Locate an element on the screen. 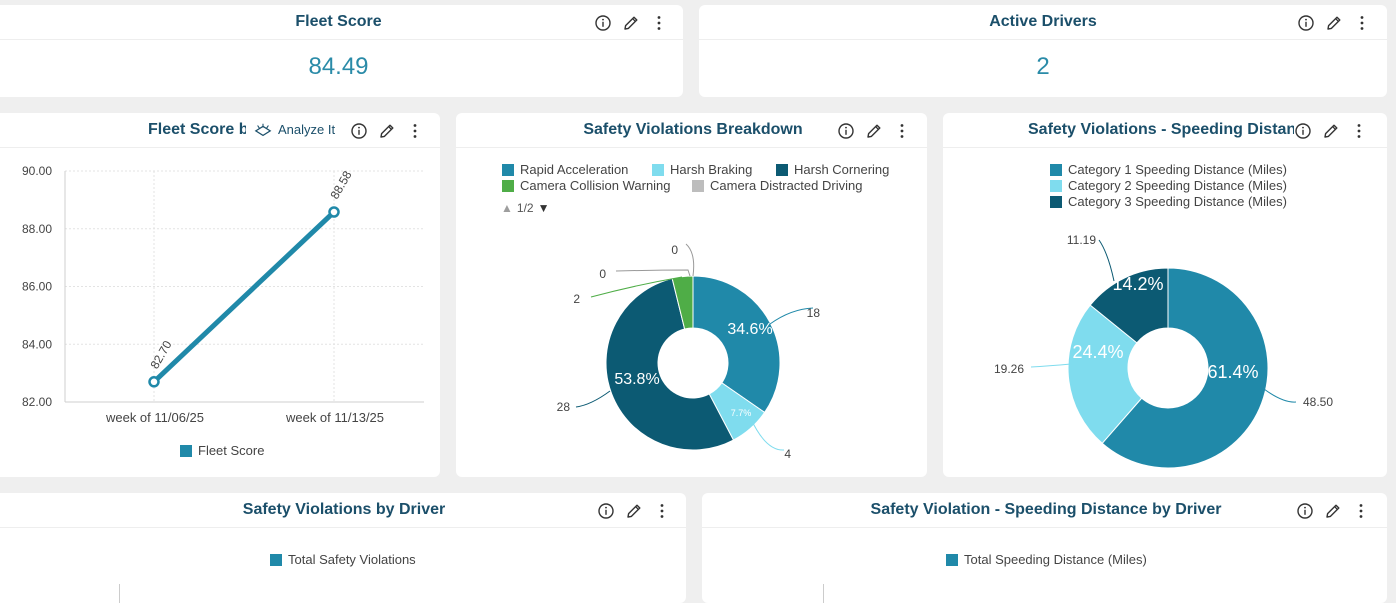  slice-value-label: 2 is located at coordinates (576, 299).